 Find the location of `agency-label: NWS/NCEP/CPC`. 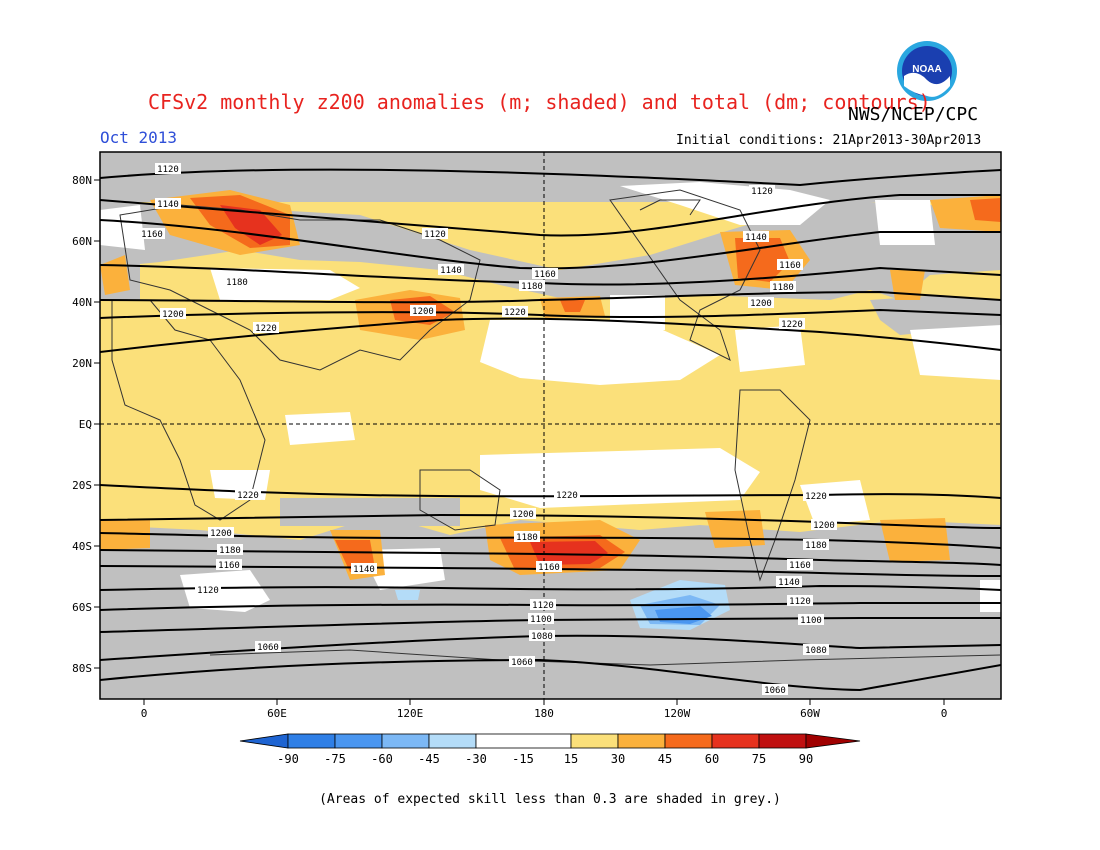

agency-label: NWS/NCEP/CPC is located at coordinates (913, 114).